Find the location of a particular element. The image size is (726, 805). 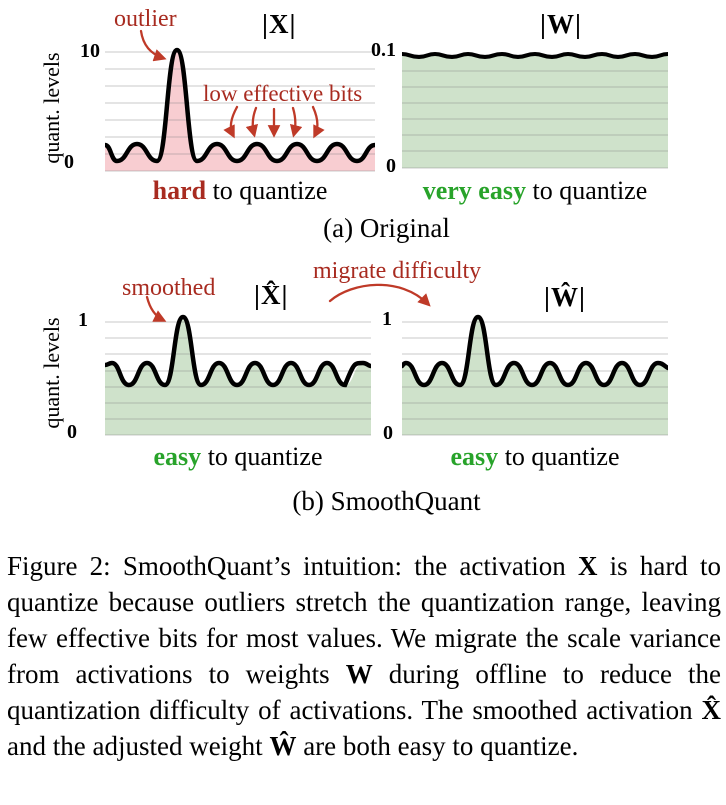

verdict-very-easy: very easy to quantize is located at coordinates (535, 190).